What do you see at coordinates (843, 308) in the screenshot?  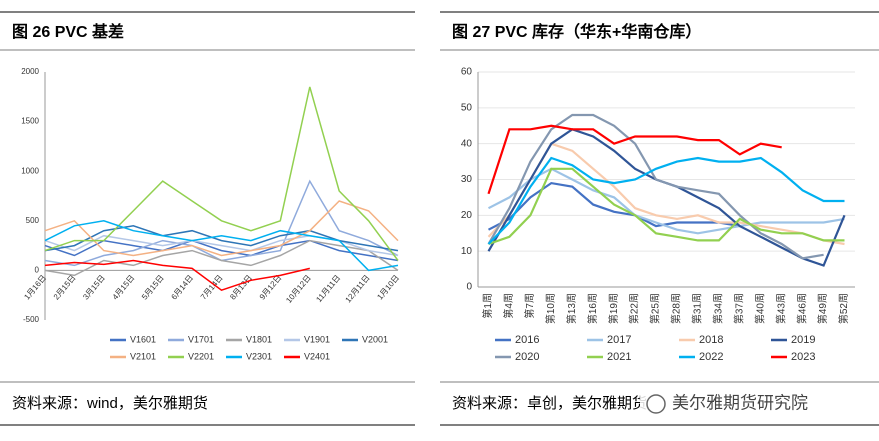 I see `x-tick-label: 第52周` at bounding box center [843, 308].